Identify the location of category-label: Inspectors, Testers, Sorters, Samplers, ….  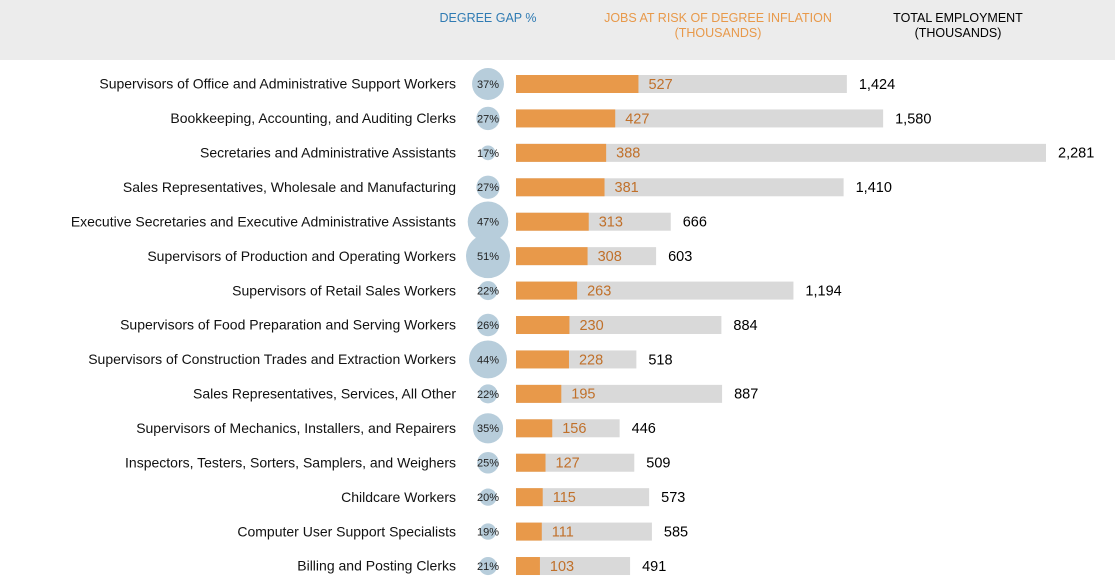
(290, 462).